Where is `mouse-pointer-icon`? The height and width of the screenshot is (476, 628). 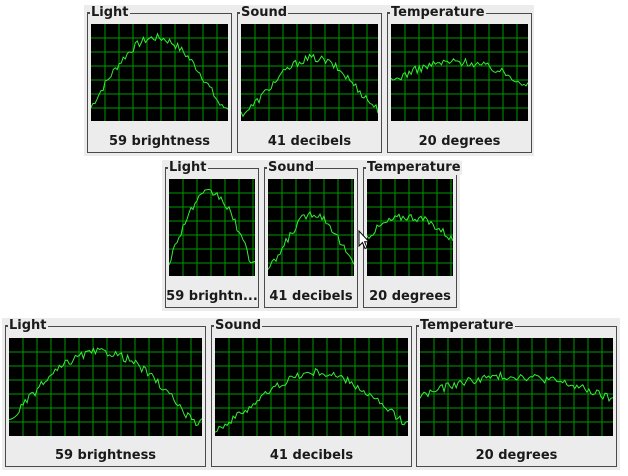
mouse-pointer-icon is located at coordinates (364, 240).